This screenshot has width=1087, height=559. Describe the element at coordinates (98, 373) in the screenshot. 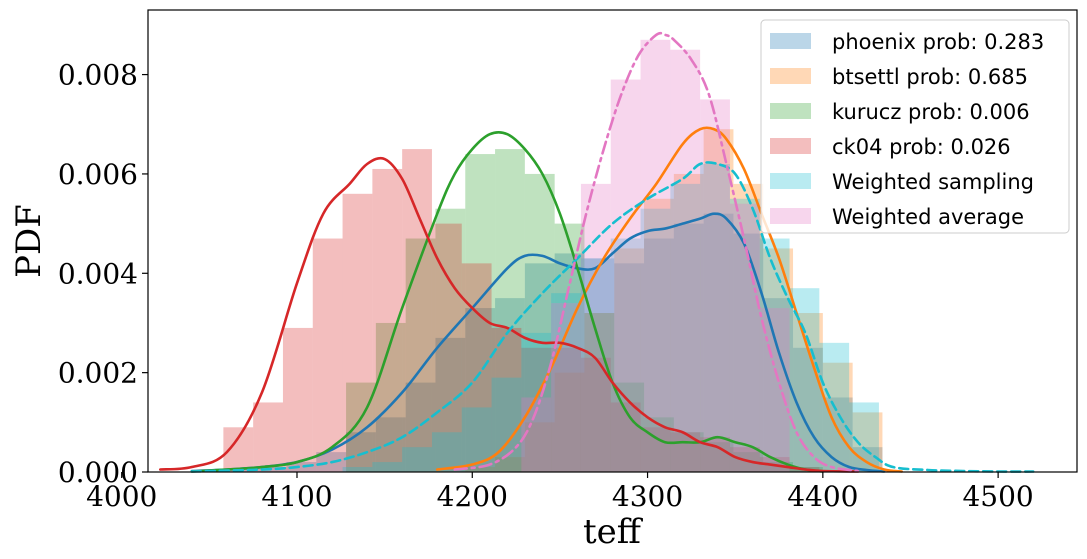

I see `y-tick-label: 0.002` at that location.